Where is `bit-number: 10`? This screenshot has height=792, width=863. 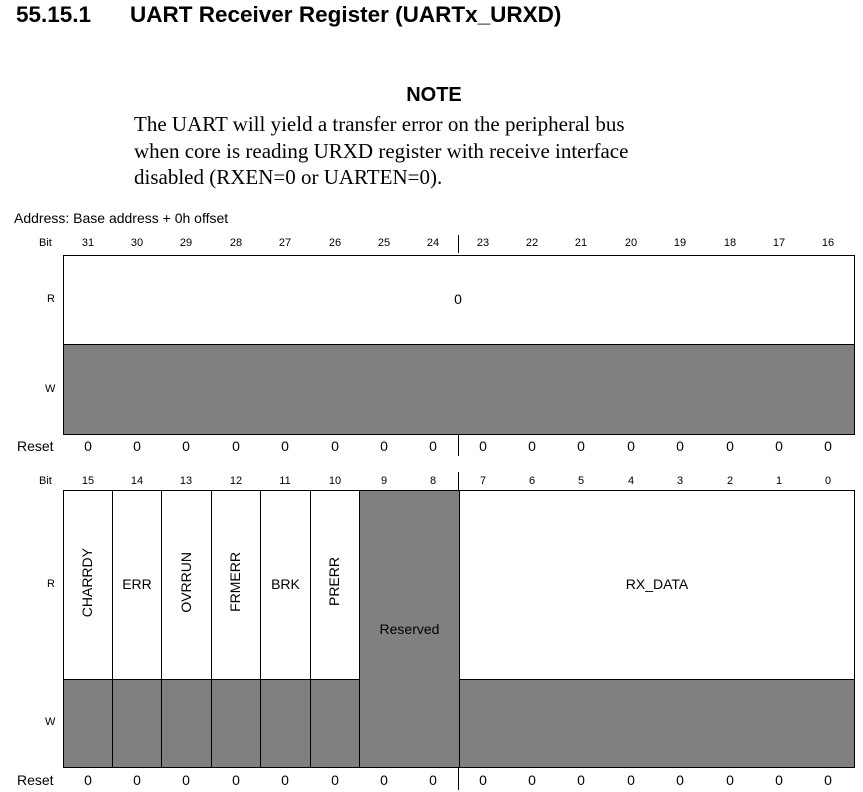
bit-number: 10 is located at coordinates (335, 481).